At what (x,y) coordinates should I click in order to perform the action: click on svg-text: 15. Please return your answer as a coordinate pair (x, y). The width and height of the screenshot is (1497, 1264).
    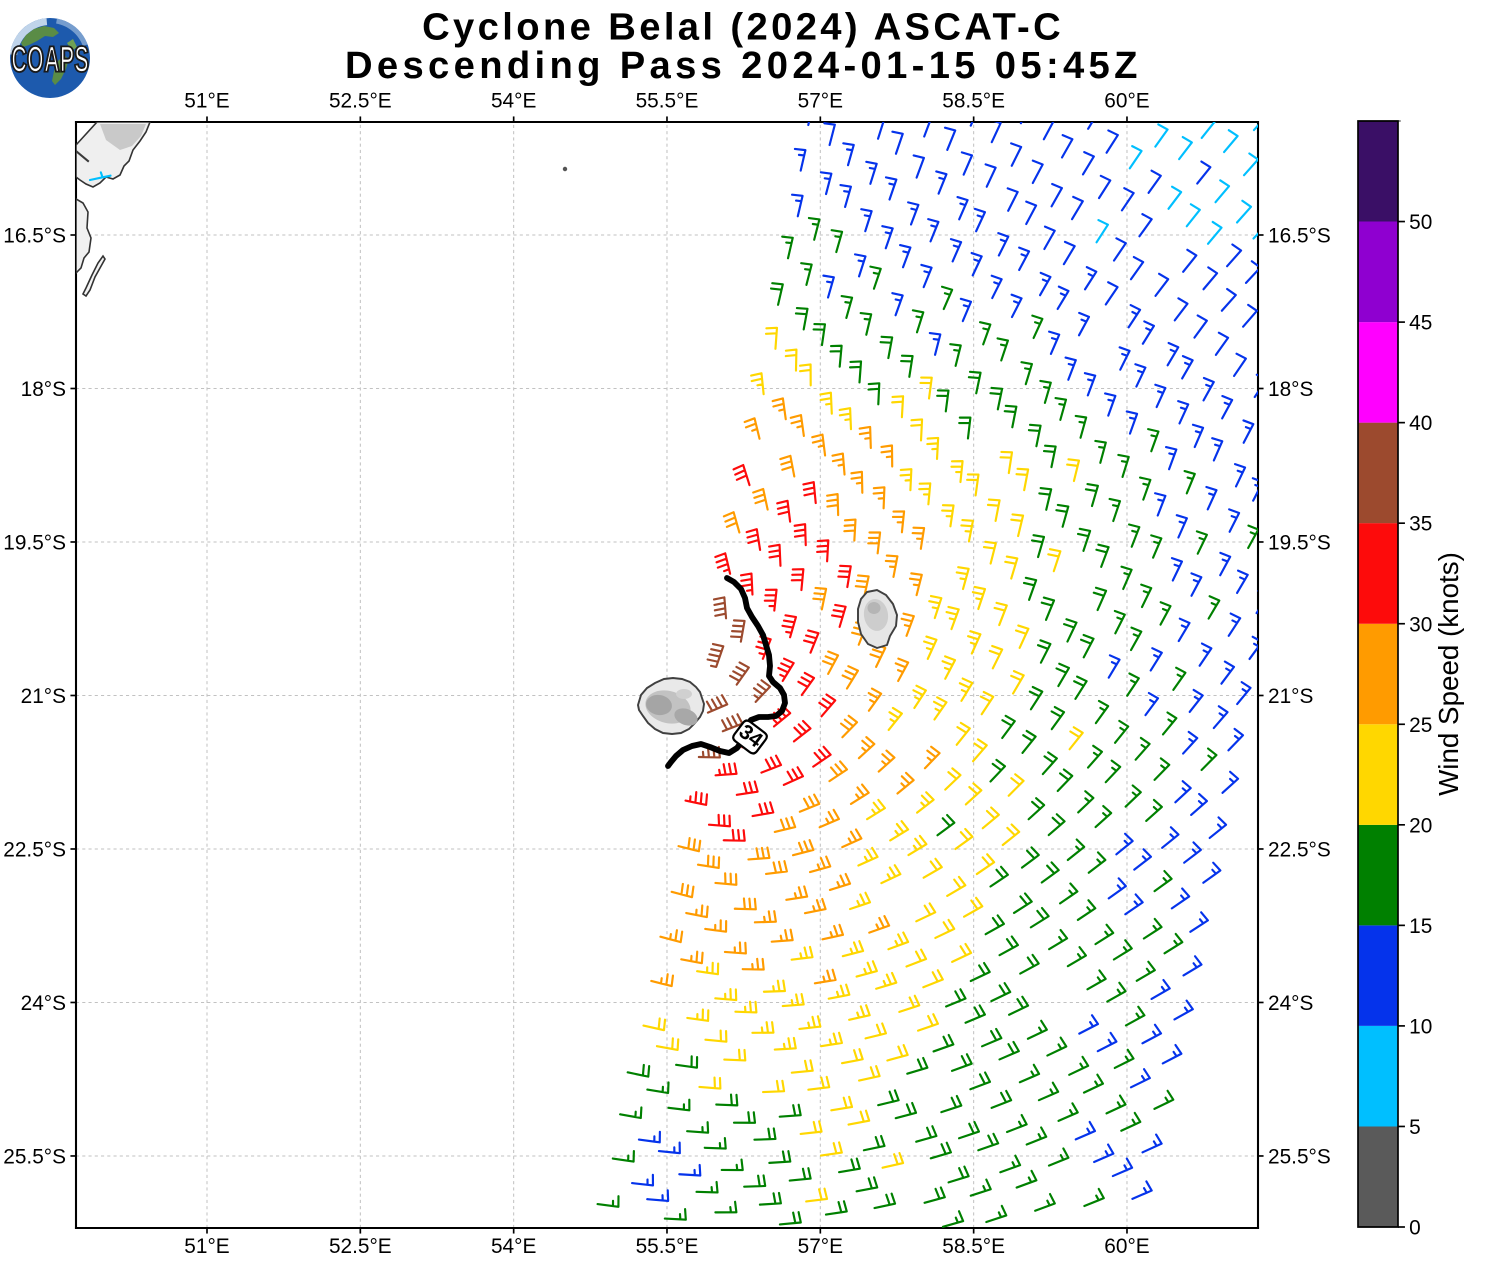
    Looking at the image, I should click on (1420, 926).